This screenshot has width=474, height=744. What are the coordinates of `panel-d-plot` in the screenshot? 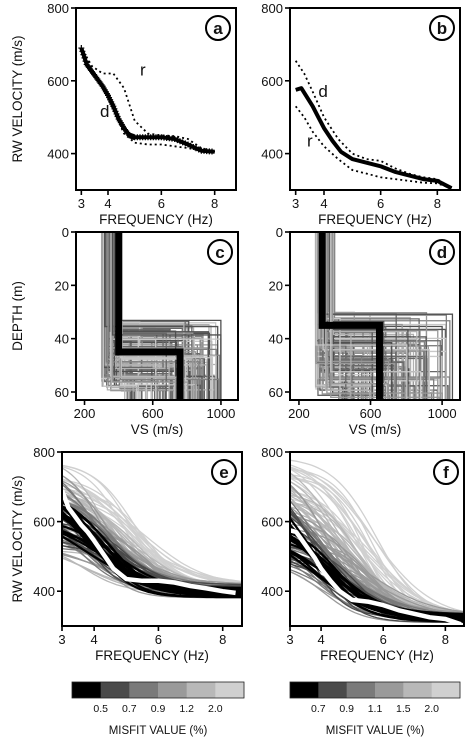 It's located at (384, 316).